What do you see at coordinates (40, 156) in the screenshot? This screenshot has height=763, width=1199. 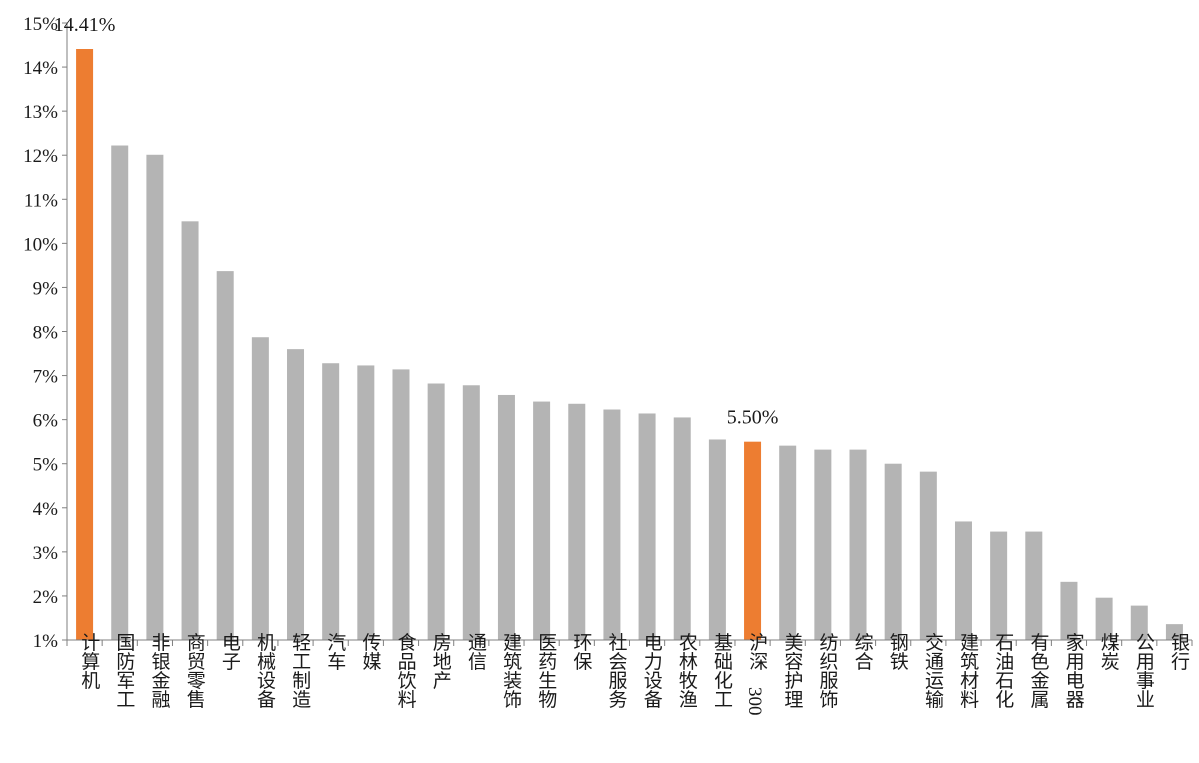 I see `y-tick-label: 12%` at bounding box center [40, 156].